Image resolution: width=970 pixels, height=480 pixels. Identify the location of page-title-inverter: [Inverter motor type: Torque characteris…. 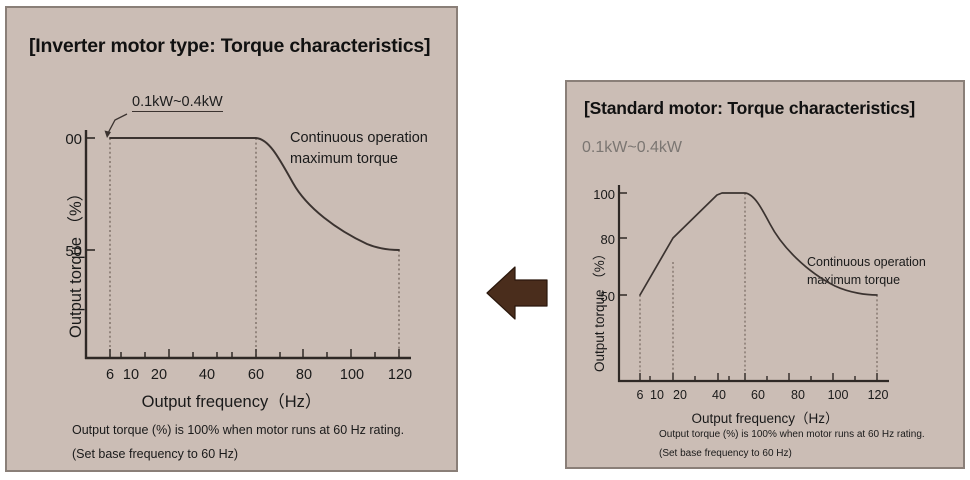
(230, 46).